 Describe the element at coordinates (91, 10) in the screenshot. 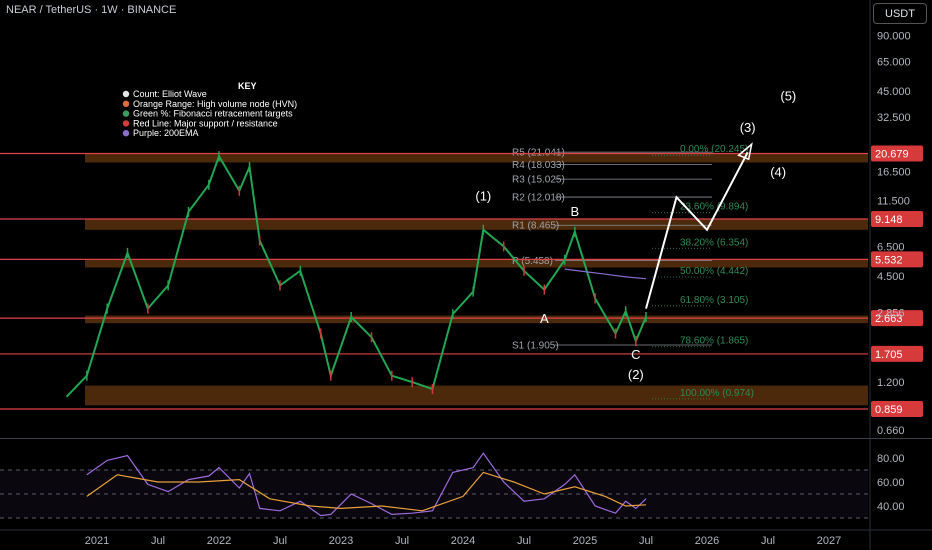

I see `chart-title: NEAR / TetherUS · 1W · BINANCE` at that location.